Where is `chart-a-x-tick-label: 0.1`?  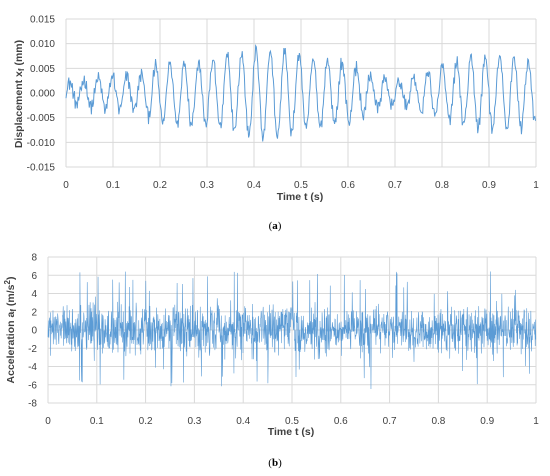 chart-a-x-tick-label: 0.1 is located at coordinates (113, 185).